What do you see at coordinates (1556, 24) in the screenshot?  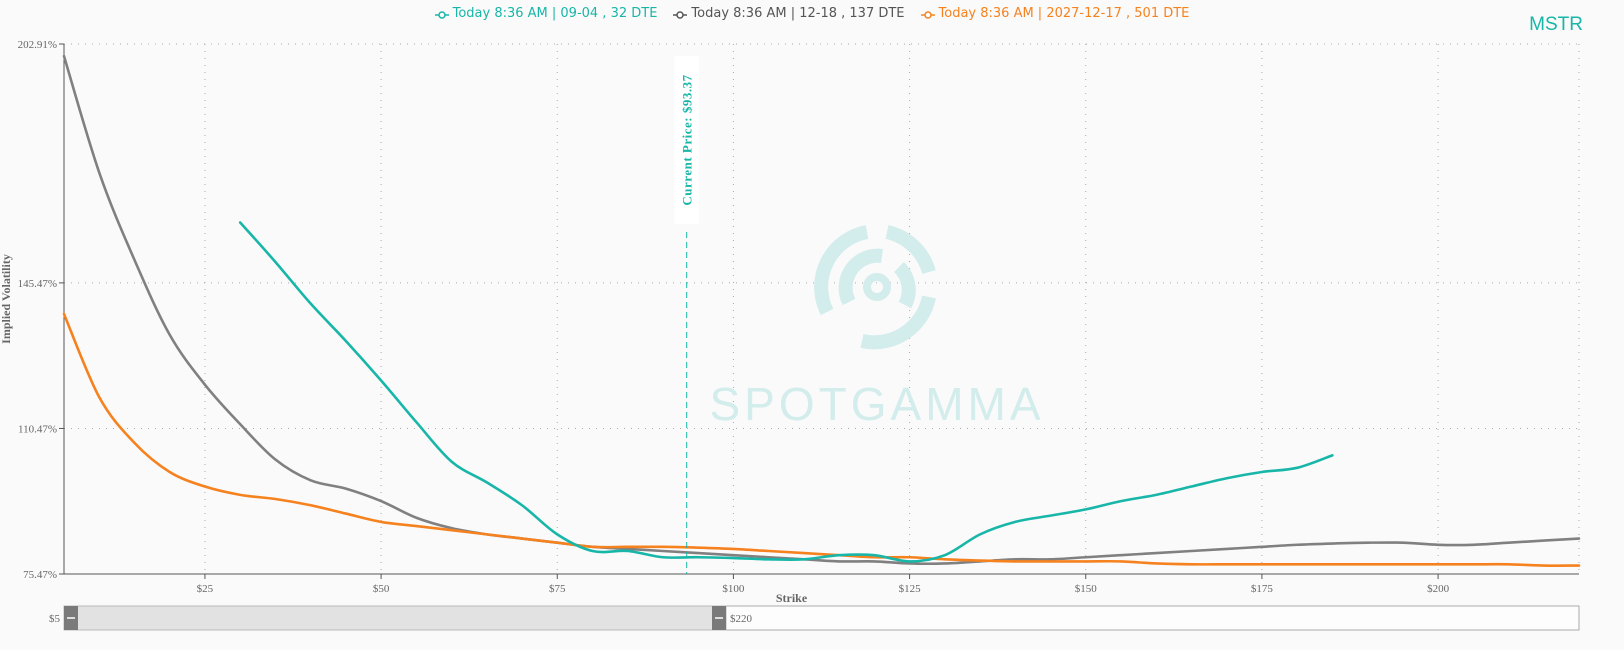 I see `ticker-symbol: MSTR` at bounding box center [1556, 24].